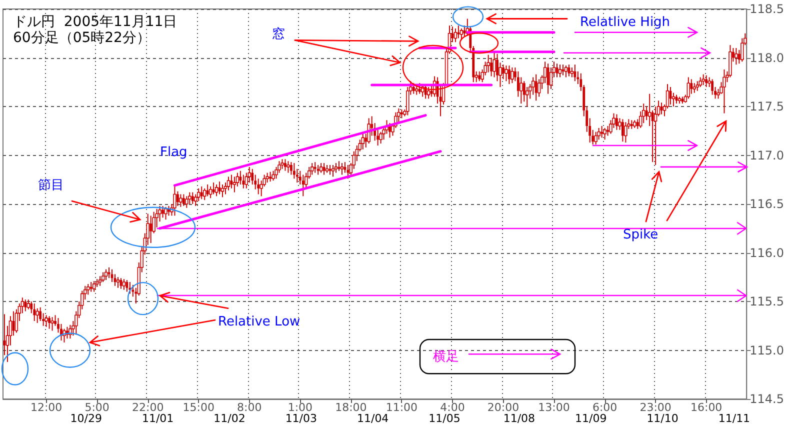  I want to click on text: 11/10, so click(662, 418).